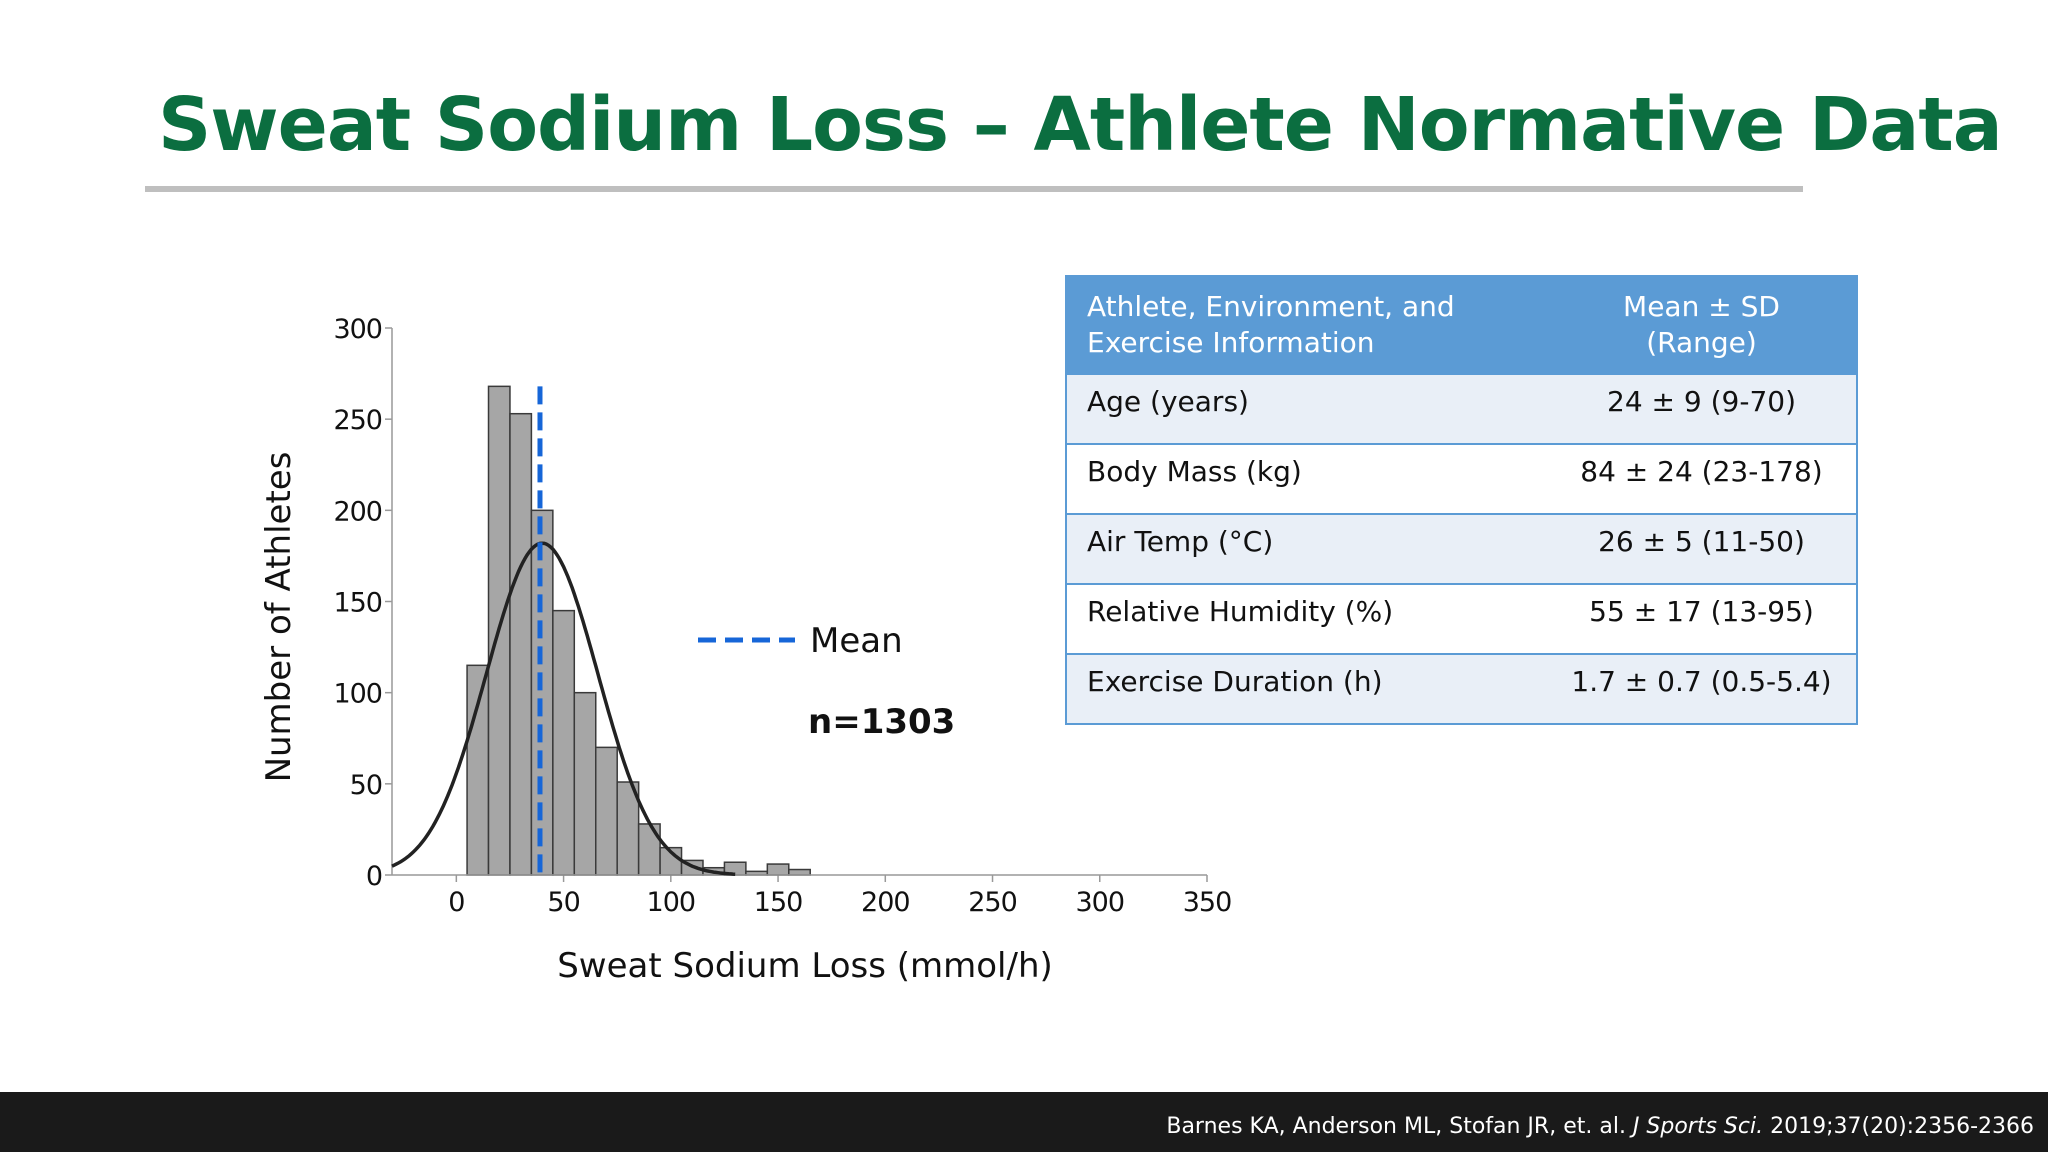 This screenshot has width=2048, height=1152. What do you see at coordinates (671, 902) in the screenshot?
I see `x-tick-label: 100` at bounding box center [671, 902].